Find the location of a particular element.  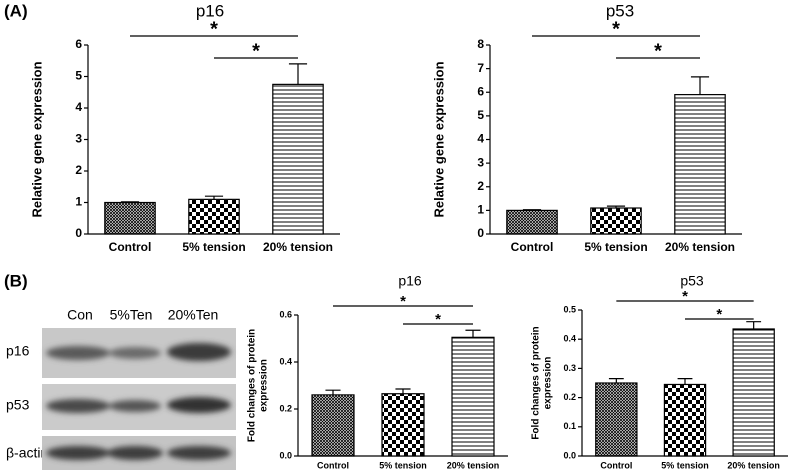

panel-label: (A) is located at coordinates (16, 10).